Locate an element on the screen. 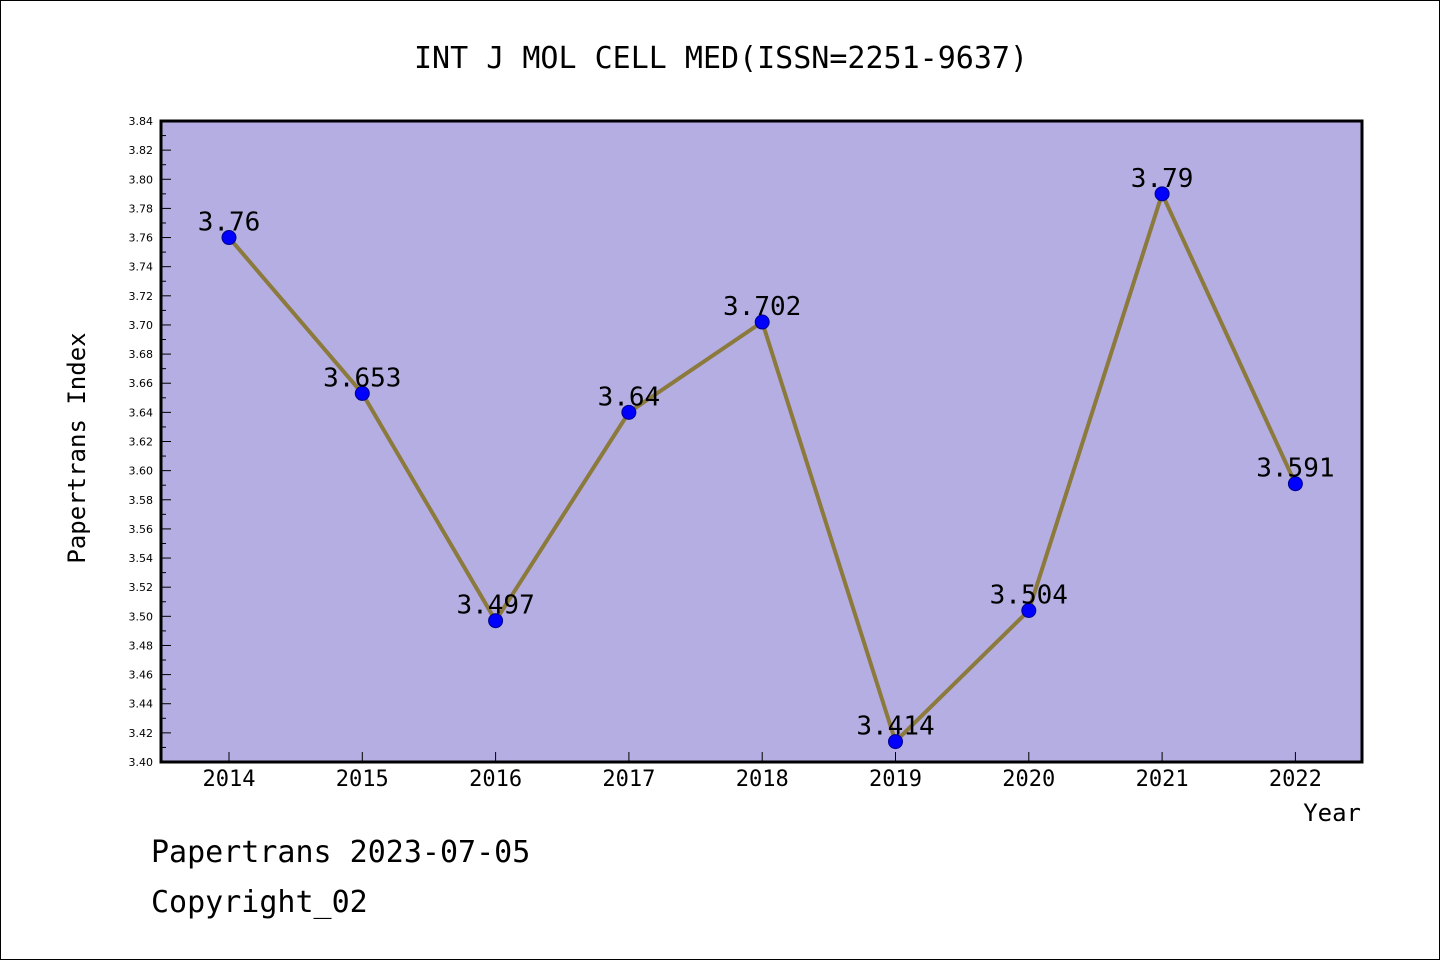 Image resolution: width=1440 pixels, height=961 pixels. x-axis: 2014 2015 2016 2017 2018 2019 2020 2021 2022 is located at coordinates (762, 772).